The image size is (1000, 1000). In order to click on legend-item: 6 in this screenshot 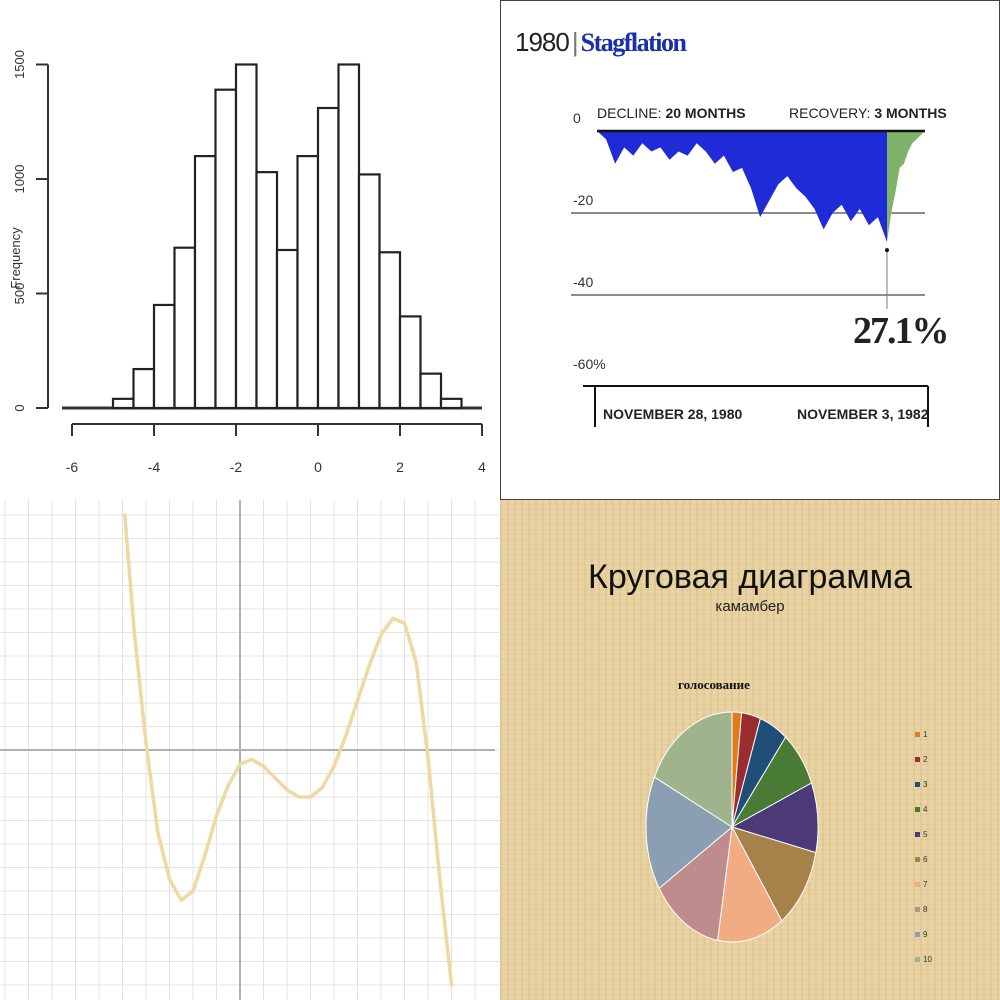, I will do `click(923, 859)`.